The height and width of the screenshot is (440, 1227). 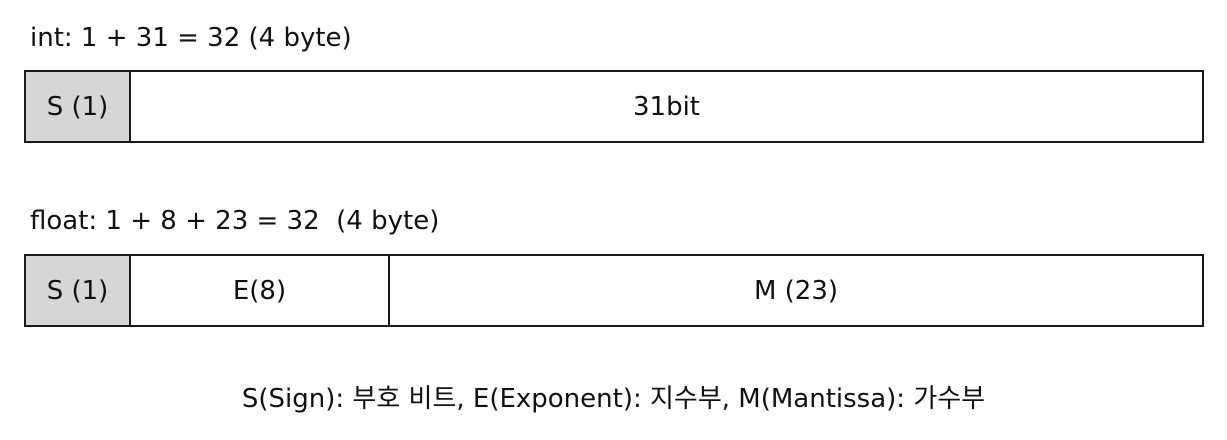 What do you see at coordinates (77, 106) in the screenshot?
I see `int-sign-bit-cell: S (1)` at bounding box center [77, 106].